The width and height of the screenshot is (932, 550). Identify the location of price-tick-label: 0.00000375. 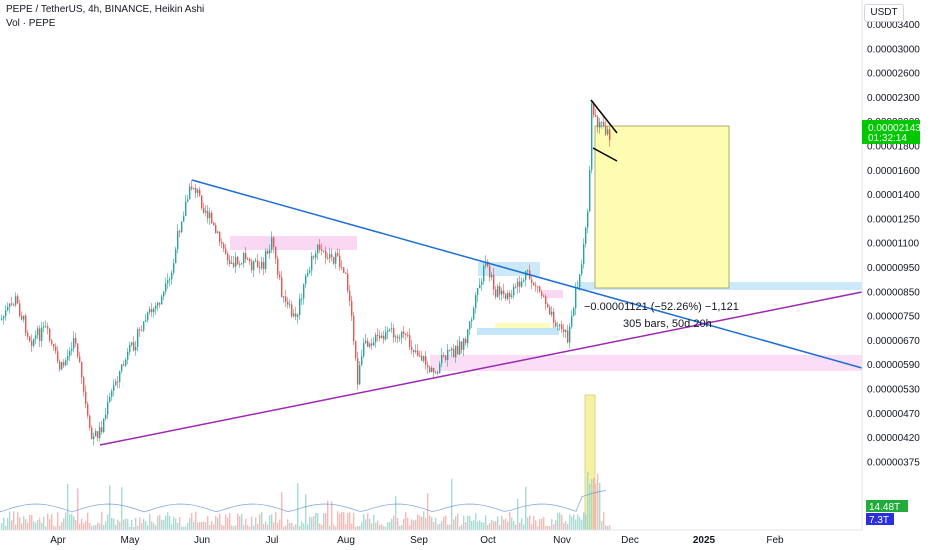
(893, 462).